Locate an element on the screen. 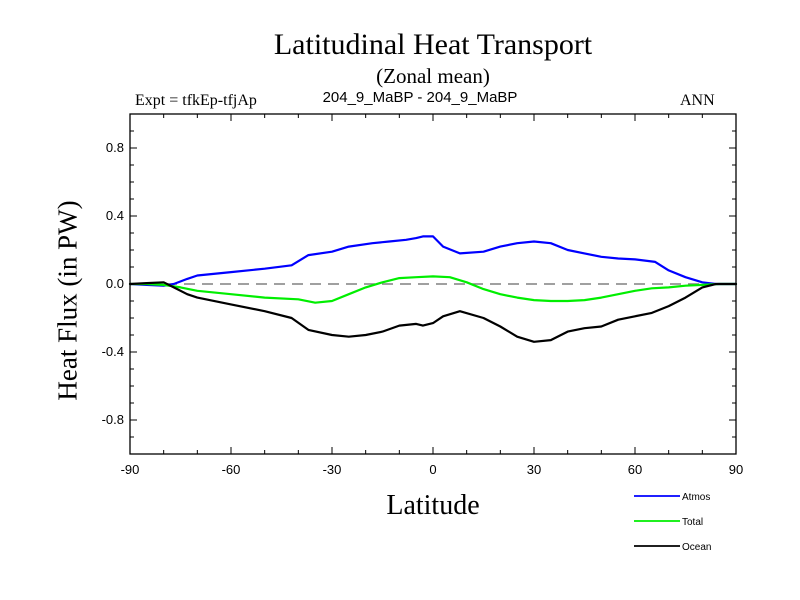  case-label: 204_9_MaBP - 204_9_MaBP is located at coordinates (420, 97).